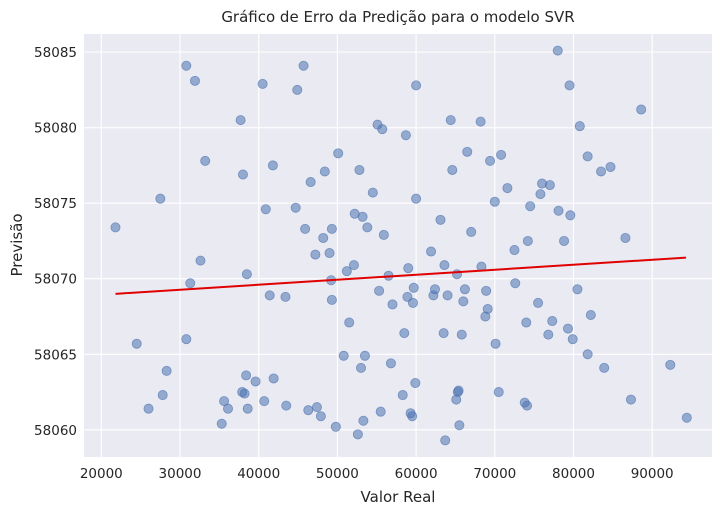  Describe the element at coordinates (652, 474) in the screenshot. I see `x-tick-label: 90000` at that location.